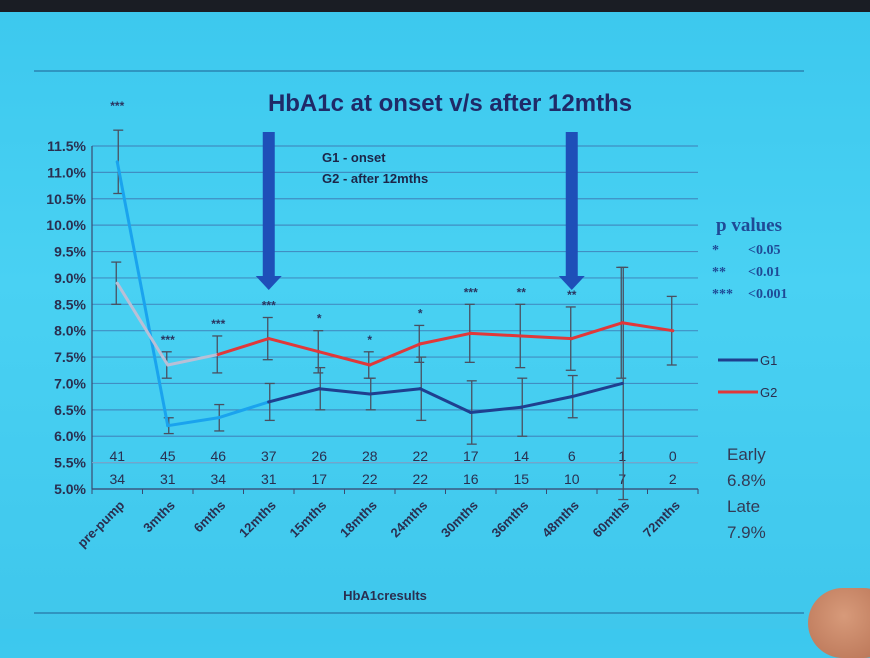 The width and height of the screenshot is (870, 658). Describe the element at coordinates (572, 479) in the screenshot. I see `count-g2: 10` at that location.